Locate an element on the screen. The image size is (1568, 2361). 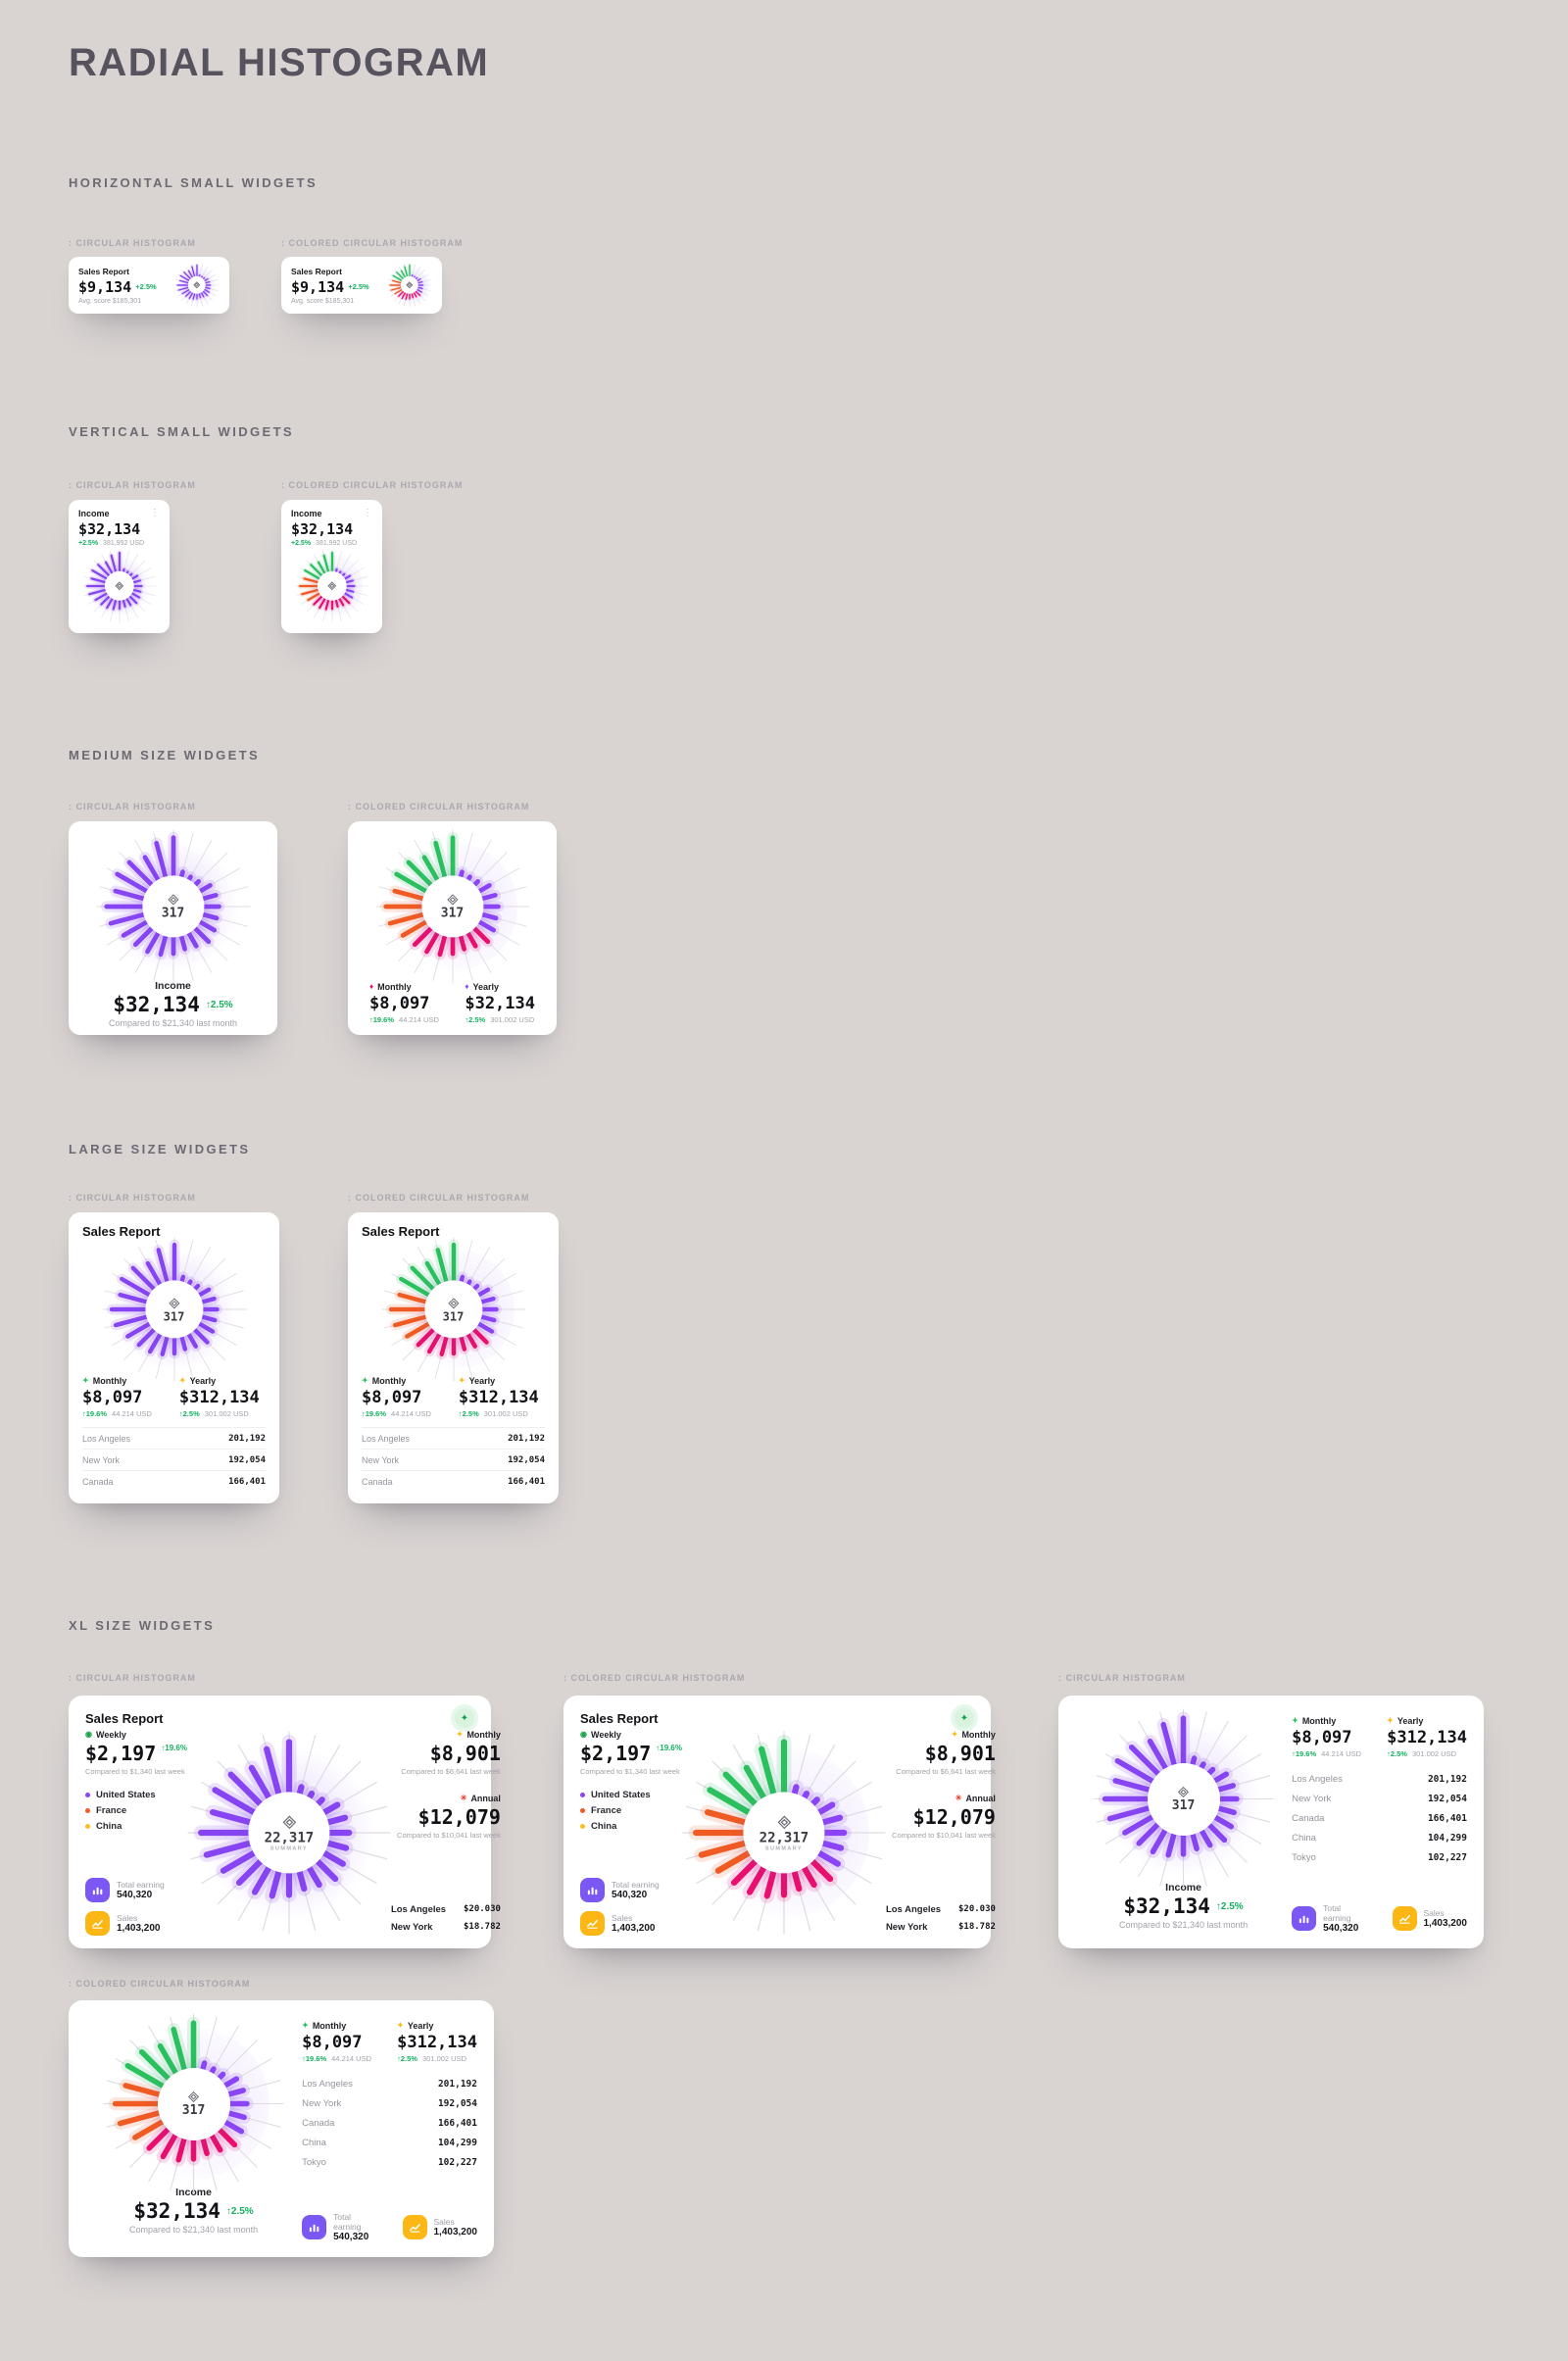
stat-monthly: ♦ Monthly $8,097 ↑19.6% 44.214 USD is located at coordinates (404, 1003).